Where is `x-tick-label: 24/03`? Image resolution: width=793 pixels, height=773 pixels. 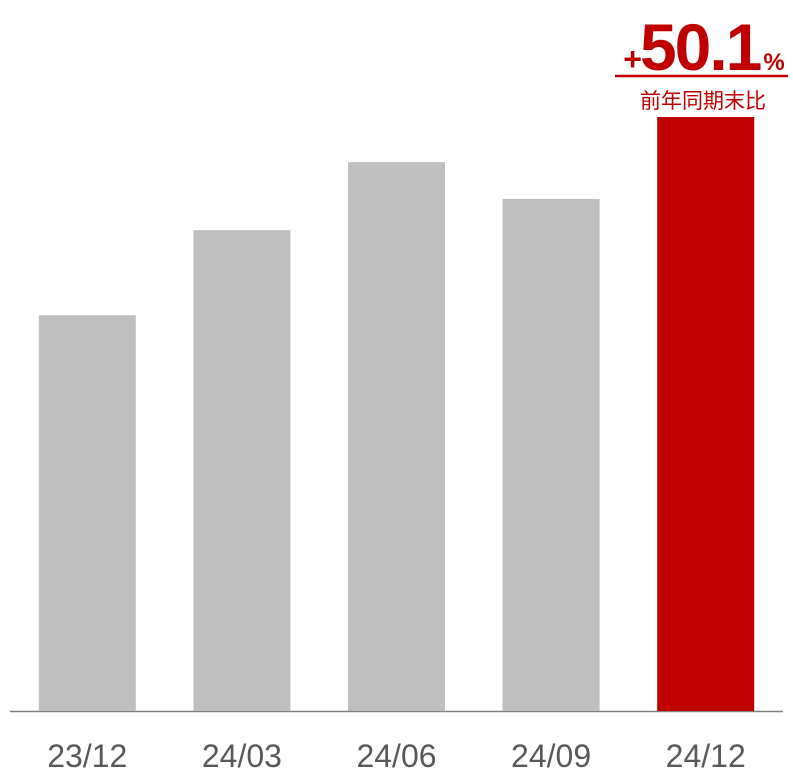
x-tick-label: 24/03 is located at coordinates (242, 755).